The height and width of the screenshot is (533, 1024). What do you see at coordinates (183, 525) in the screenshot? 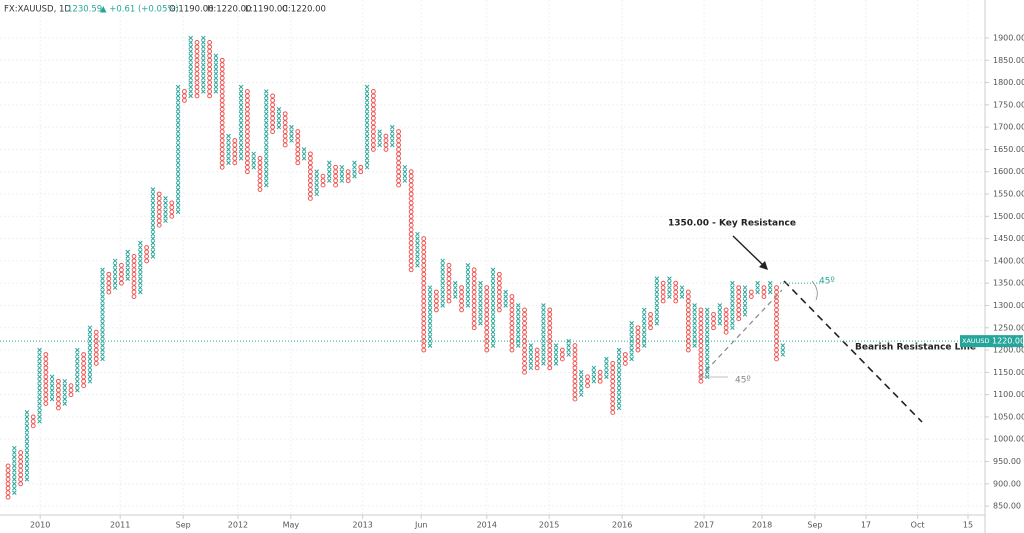
I see `x-tick-label: Sep` at bounding box center [183, 525].